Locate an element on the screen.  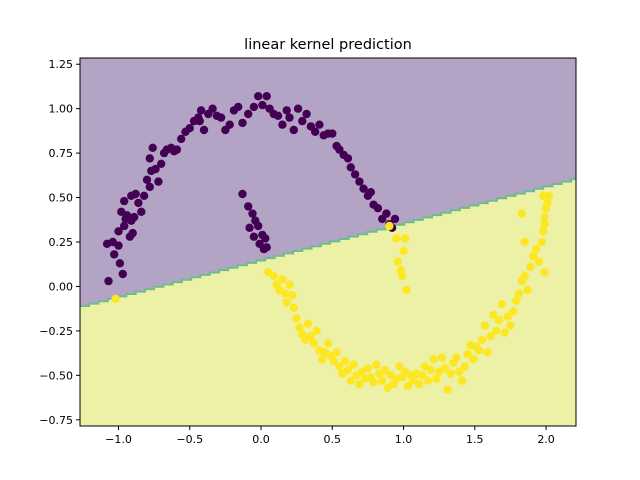
y-tick-label: −0.75 is located at coordinates (56, 420).